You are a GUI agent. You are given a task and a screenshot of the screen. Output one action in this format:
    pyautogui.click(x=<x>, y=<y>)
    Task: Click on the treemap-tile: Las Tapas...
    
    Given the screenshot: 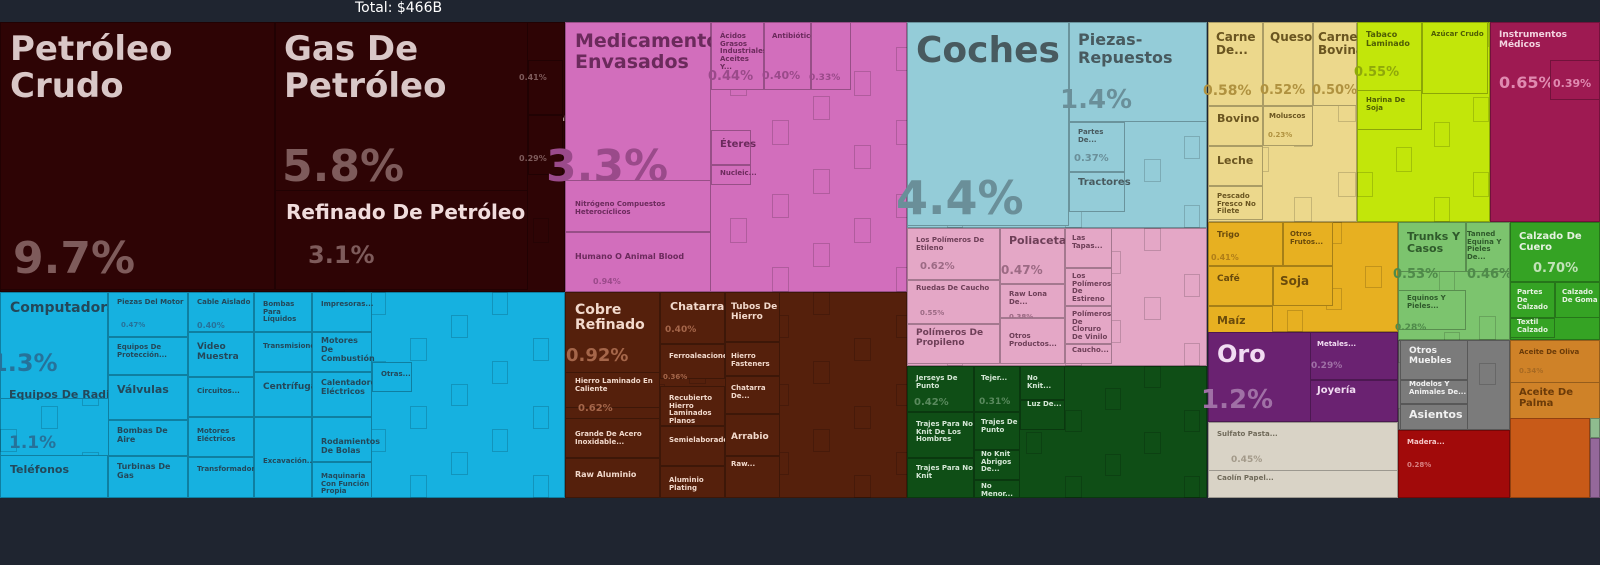 What is the action you would take?
    pyautogui.click(x=1088, y=248)
    